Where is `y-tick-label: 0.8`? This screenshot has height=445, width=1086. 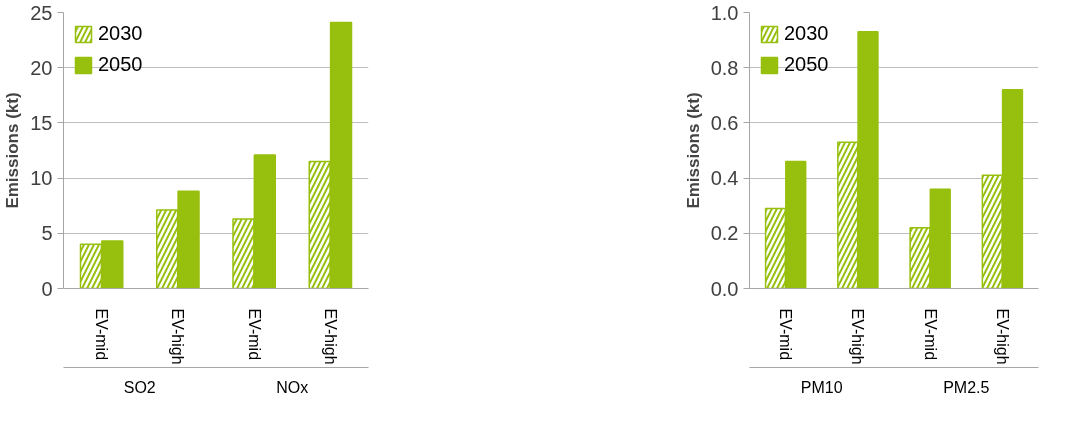
y-tick-label: 0.8 is located at coordinates (724, 67).